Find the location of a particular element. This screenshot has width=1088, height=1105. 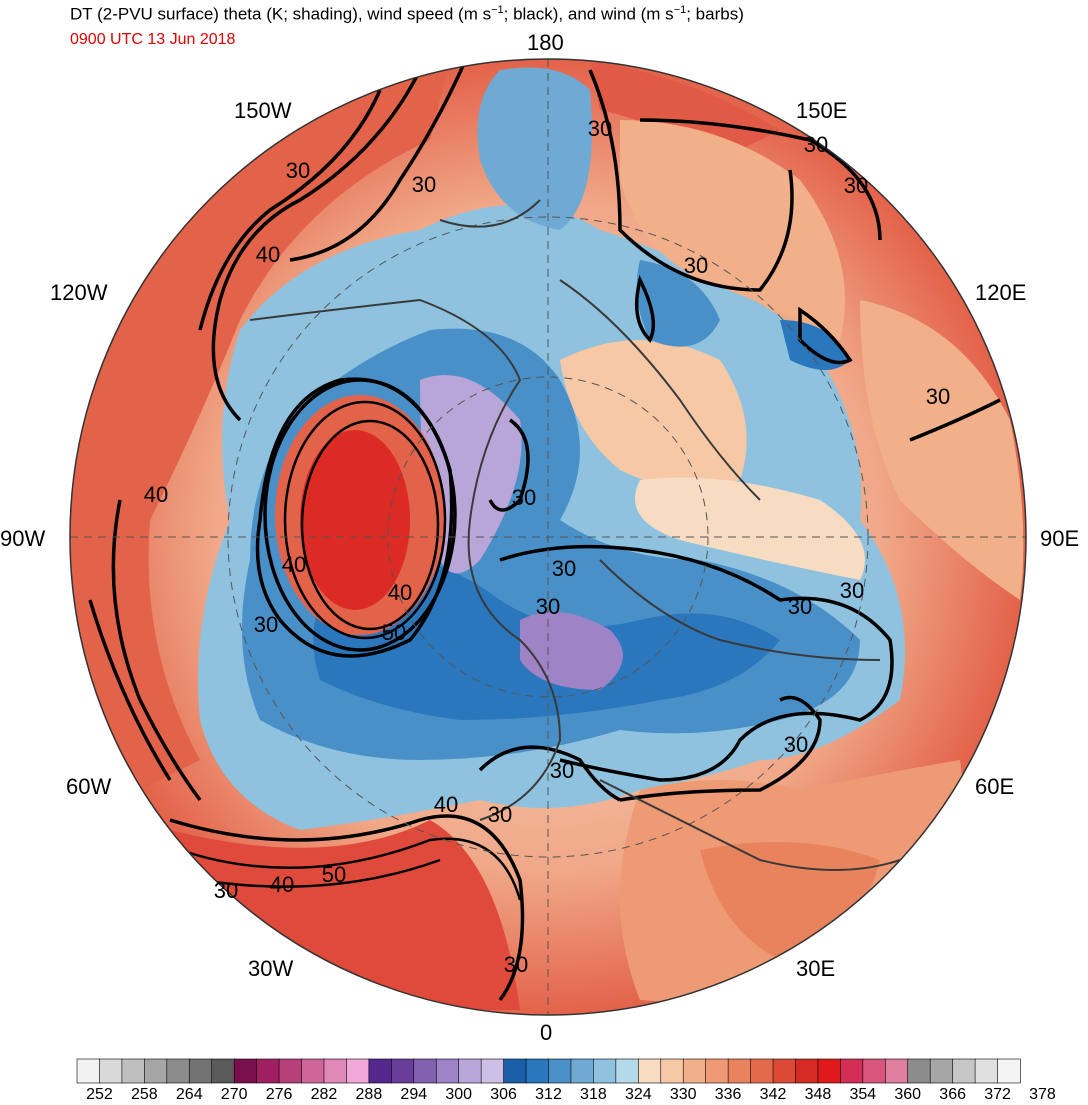

lon-label-90e: 90E is located at coordinates (1060, 538).